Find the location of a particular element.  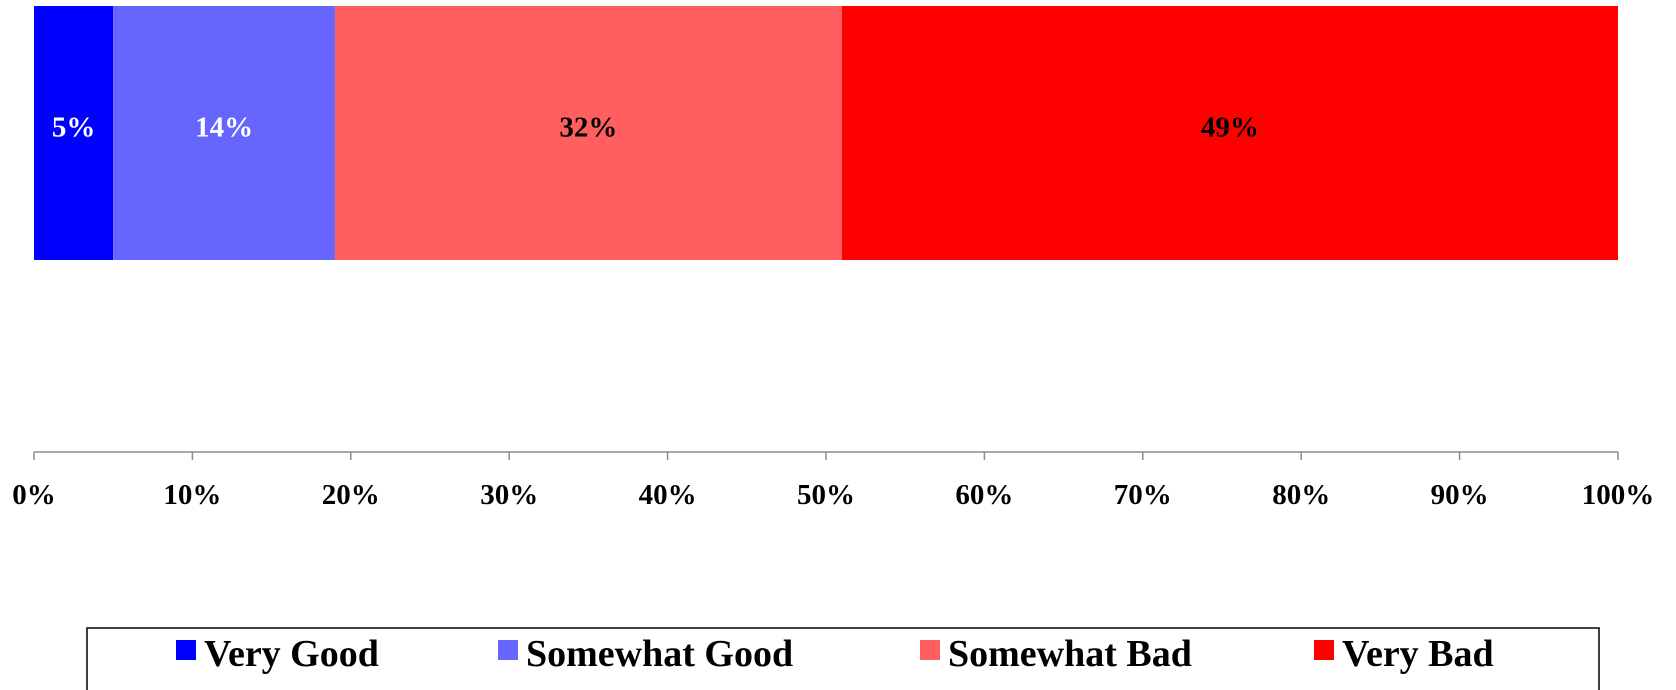

x-tick-label: 20% is located at coordinates (351, 495).